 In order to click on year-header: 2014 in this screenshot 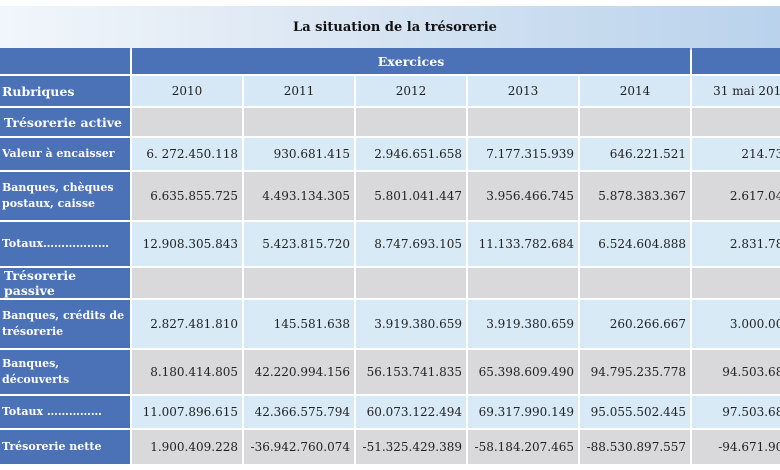, I will do `click(635, 91)`.